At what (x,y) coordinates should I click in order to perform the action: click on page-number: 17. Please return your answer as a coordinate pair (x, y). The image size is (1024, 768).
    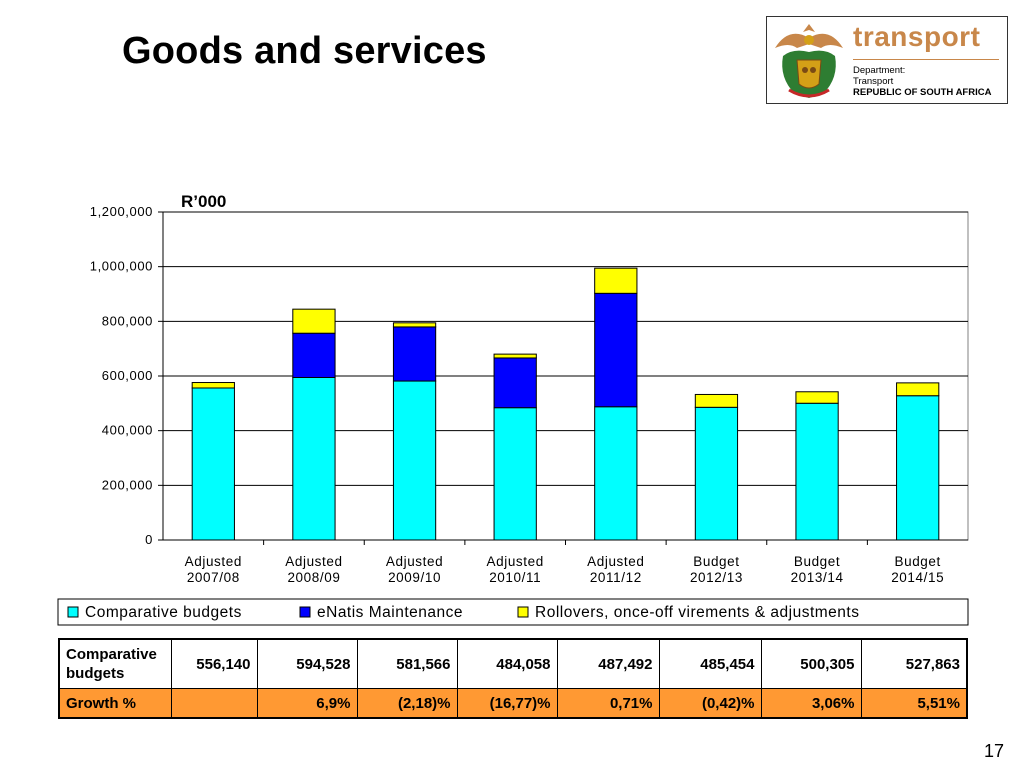
    Looking at the image, I should click on (994, 751).